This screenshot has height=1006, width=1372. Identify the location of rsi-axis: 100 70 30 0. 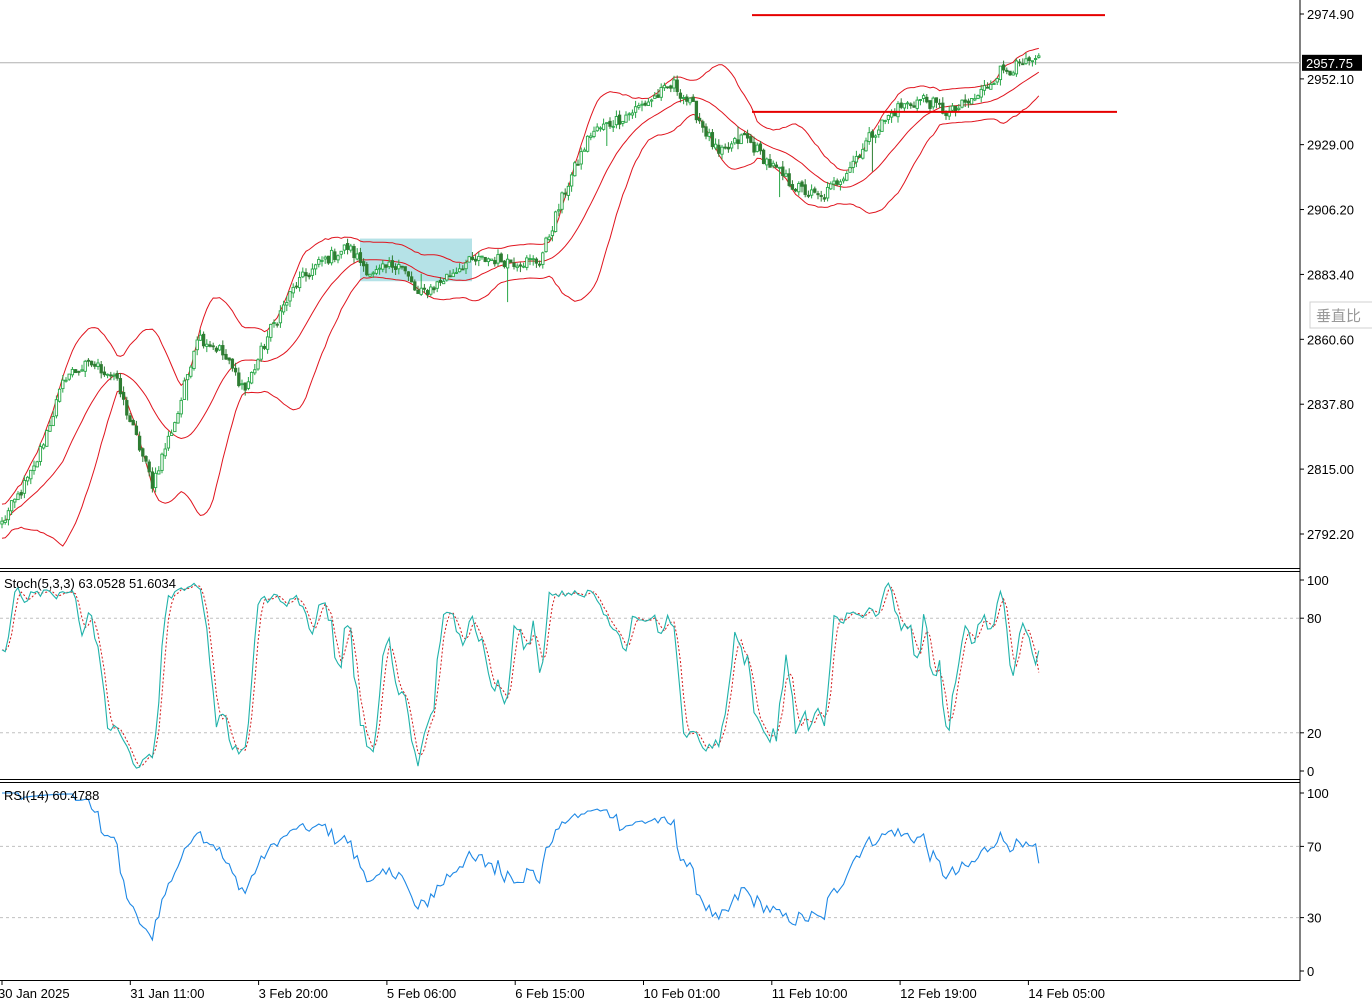
(1314, 882).